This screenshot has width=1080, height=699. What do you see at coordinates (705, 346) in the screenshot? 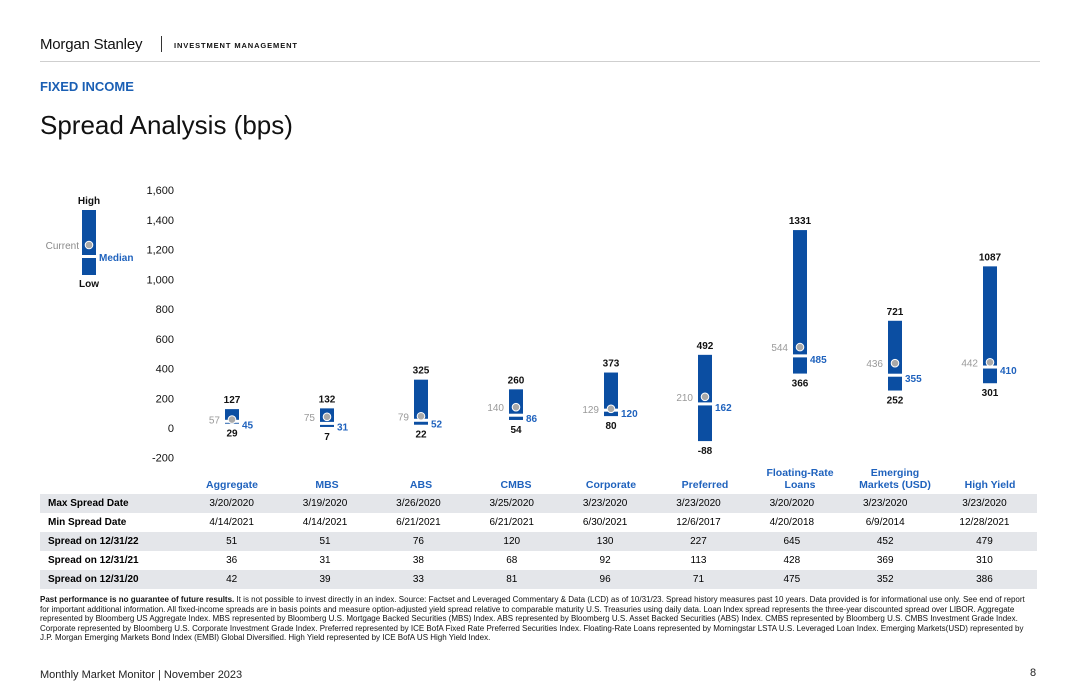
I see `high-value-label: 492` at bounding box center [705, 346].